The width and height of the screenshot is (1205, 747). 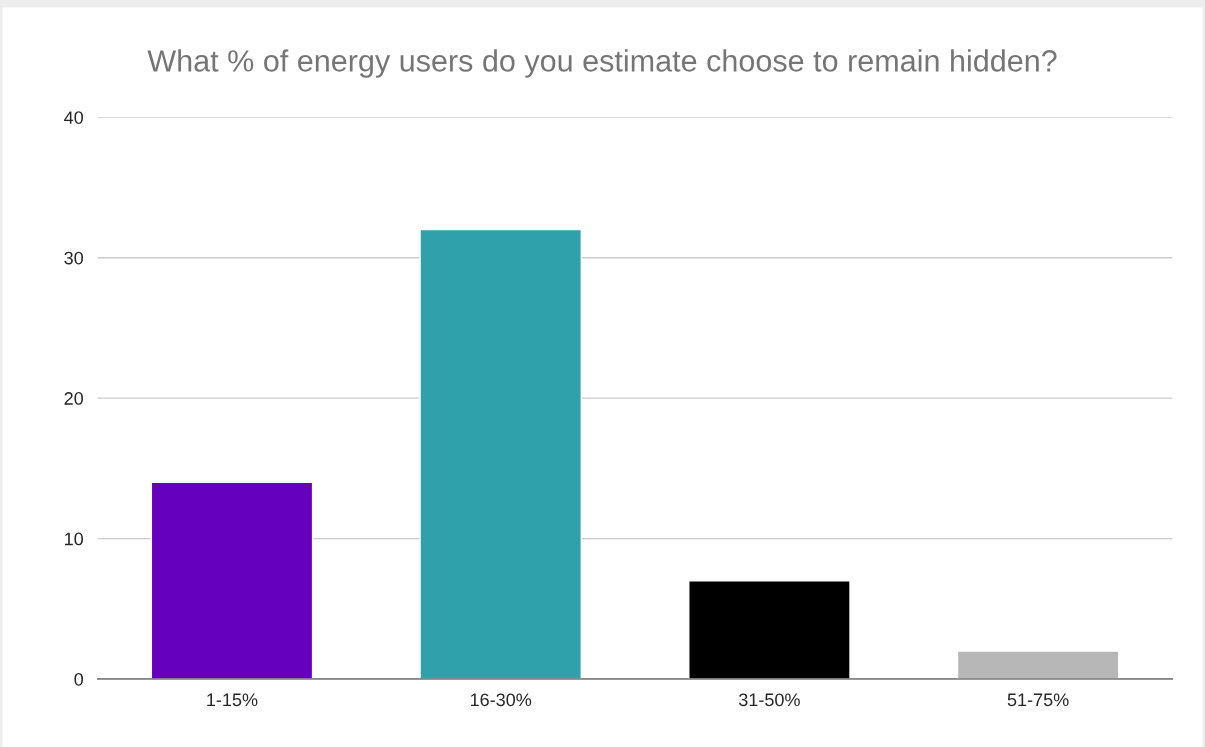 I want to click on x-tick-label: 16-30%, so click(x=501, y=700).